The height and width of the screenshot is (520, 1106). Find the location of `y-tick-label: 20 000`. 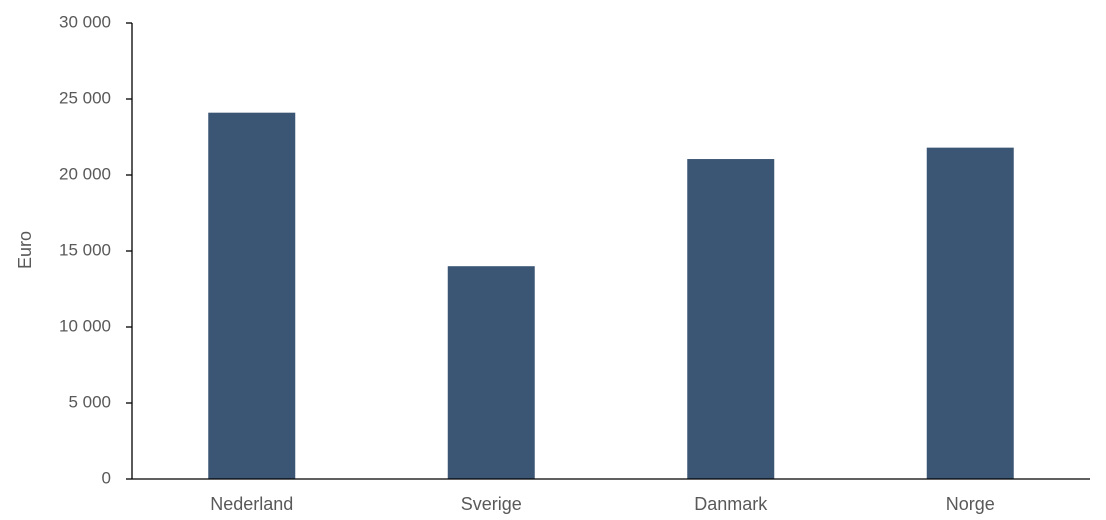

y-tick-label: 20 000 is located at coordinates (85, 173).